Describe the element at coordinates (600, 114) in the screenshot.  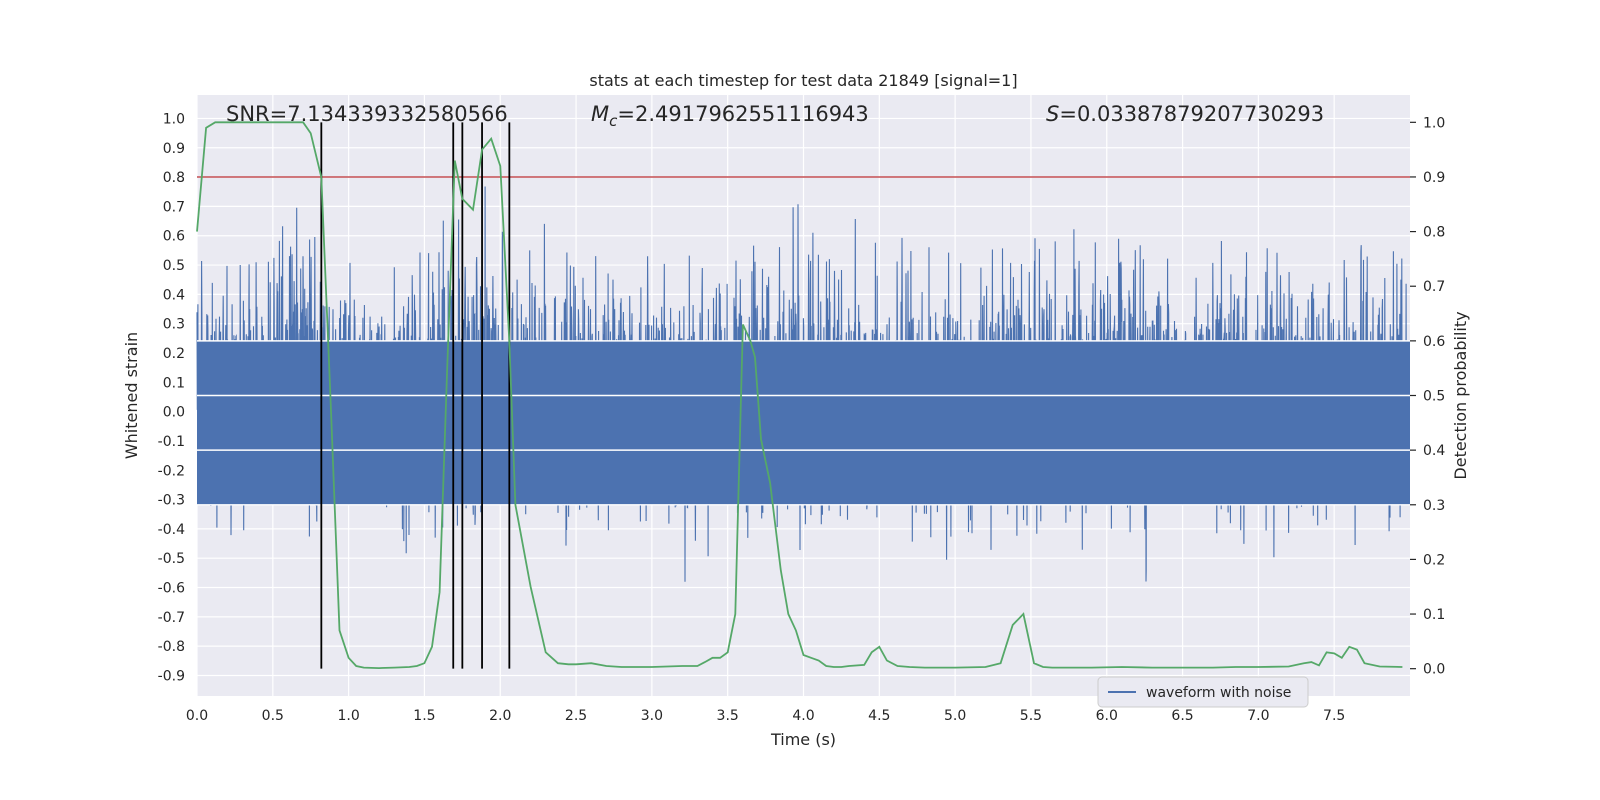
I see `mc-symbol: M` at that location.